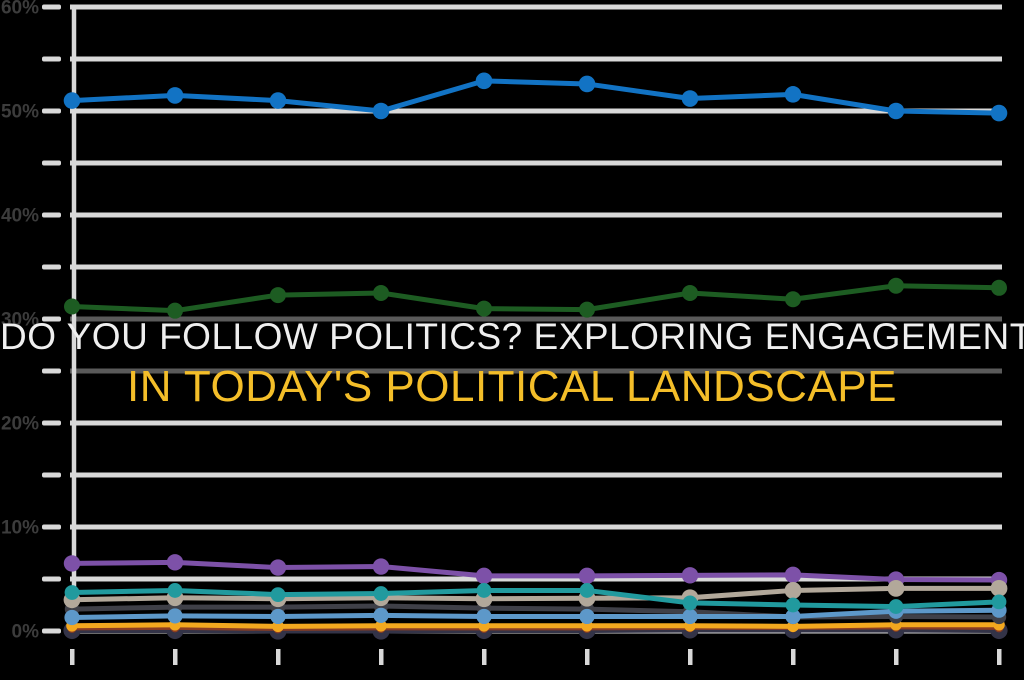 Image resolution: width=1024 pixels, height=680 pixels. Describe the element at coordinates (26, 632) in the screenshot. I see `y-axis-label-0pct: 0%` at that location.